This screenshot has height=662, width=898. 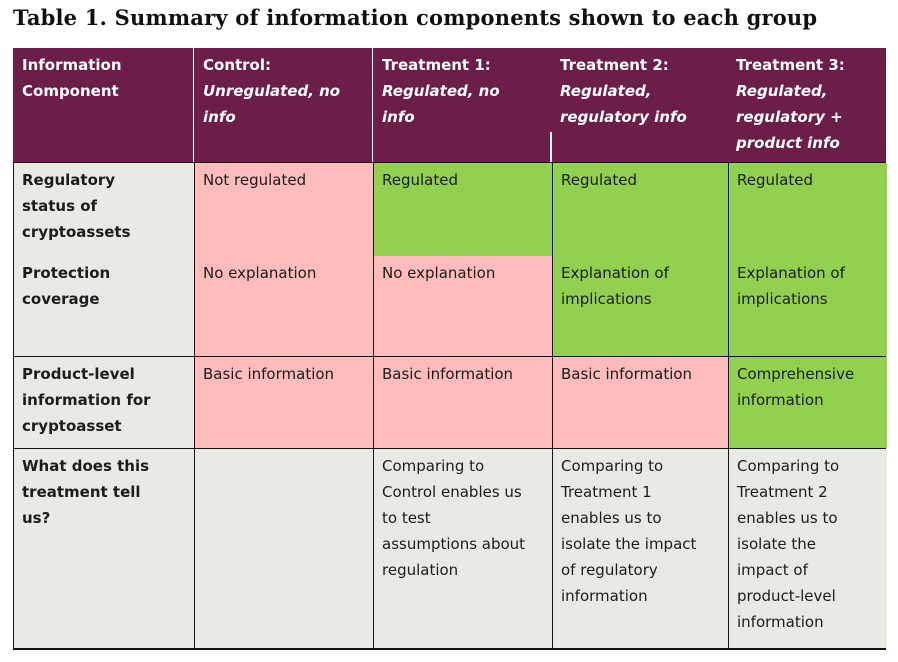 What do you see at coordinates (255, 180) in the screenshot?
I see `cell-text: Not regulated` at bounding box center [255, 180].